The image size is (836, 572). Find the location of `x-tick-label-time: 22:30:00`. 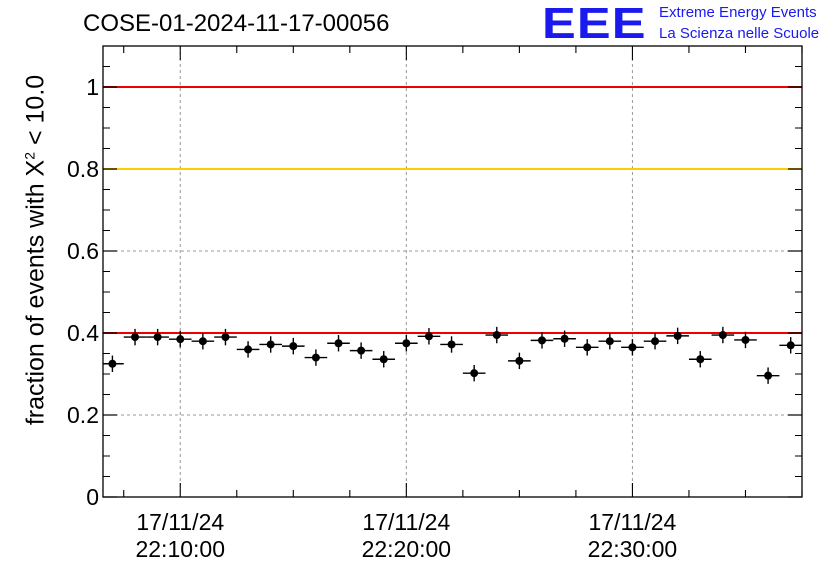

x-tick-label-time: 22:30:00 is located at coordinates (633, 549).